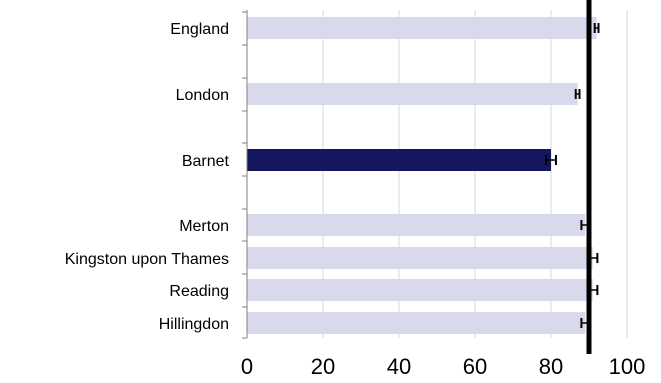 The height and width of the screenshot is (383, 661). Describe the element at coordinates (443, 366) in the screenshot. I see `x-tick-labels: 0 20 40 60 80 100` at that location.